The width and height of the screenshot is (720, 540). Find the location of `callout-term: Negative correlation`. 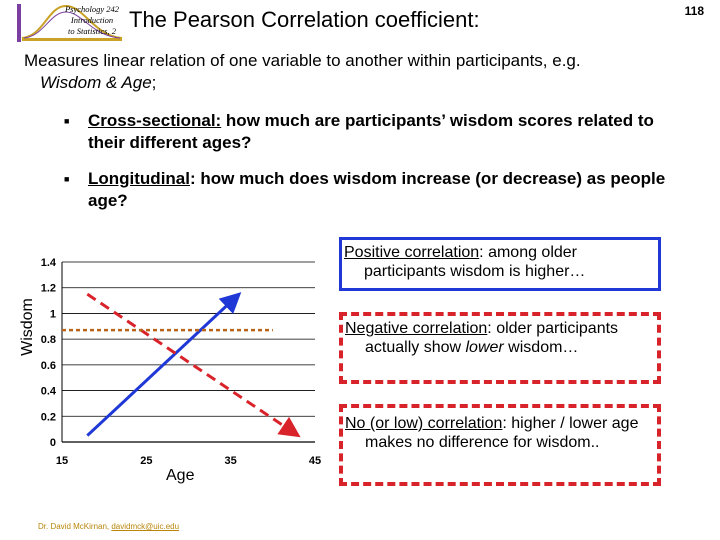

callout-term: Negative correlation is located at coordinates (416, 328).